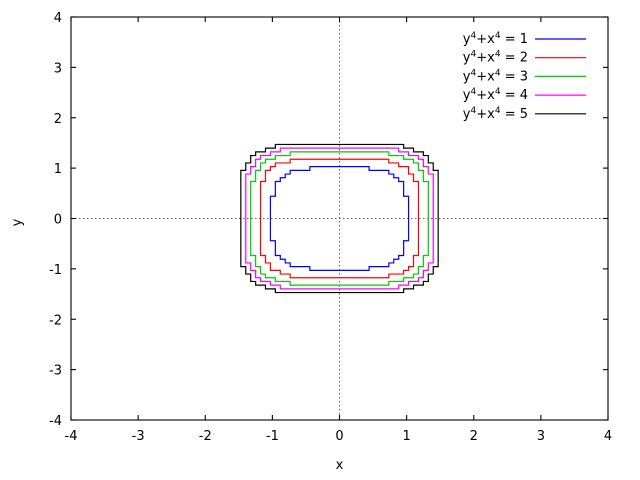 This screenshot has height=480, width=640. What do you see at coordinates (495, 76) in the screenshot?
I see `legend-label: y4+x4 = 3` at bounding box center [495, 76].